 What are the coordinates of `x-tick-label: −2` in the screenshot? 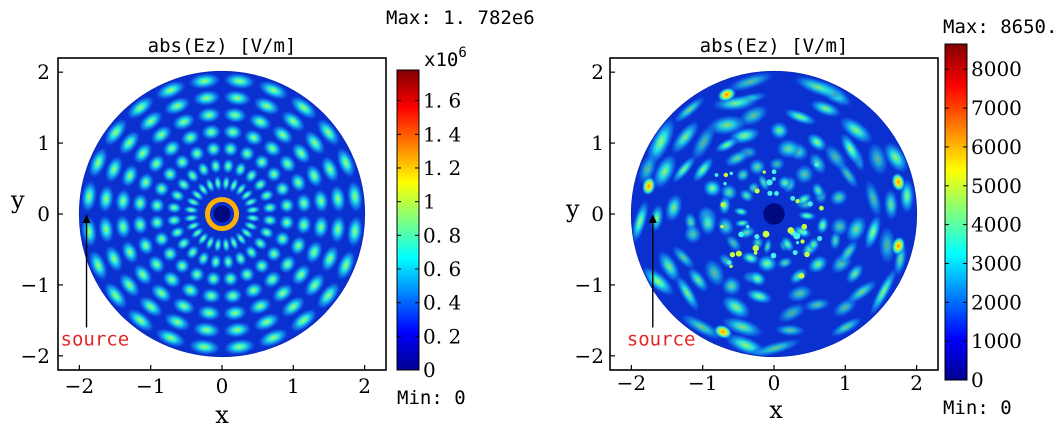 It's located at (79, 386).